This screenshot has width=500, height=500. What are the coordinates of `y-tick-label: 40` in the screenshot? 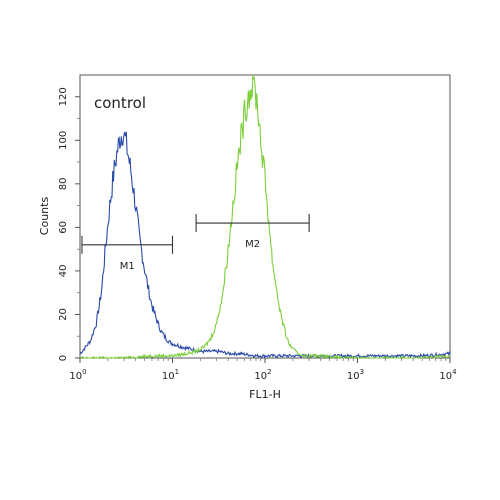 It's located at (63, 271).